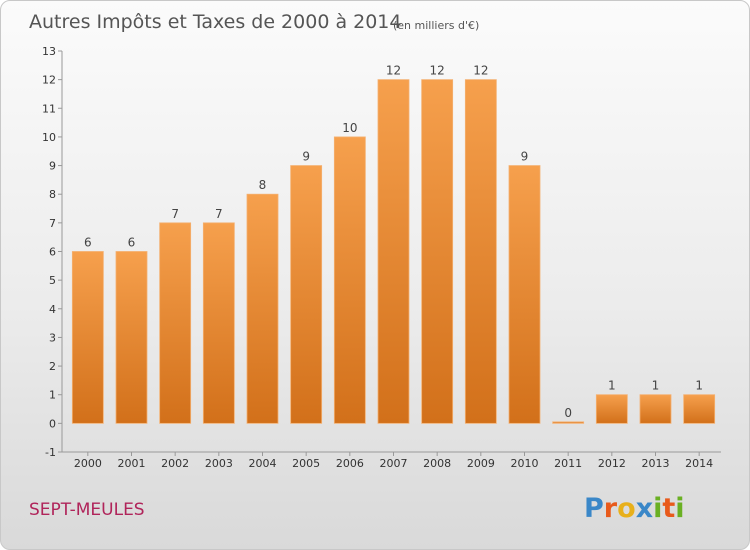  Describe the element at coordinates (52, 423) in the screenshot. I see `y-tick-label: 0` at that location.